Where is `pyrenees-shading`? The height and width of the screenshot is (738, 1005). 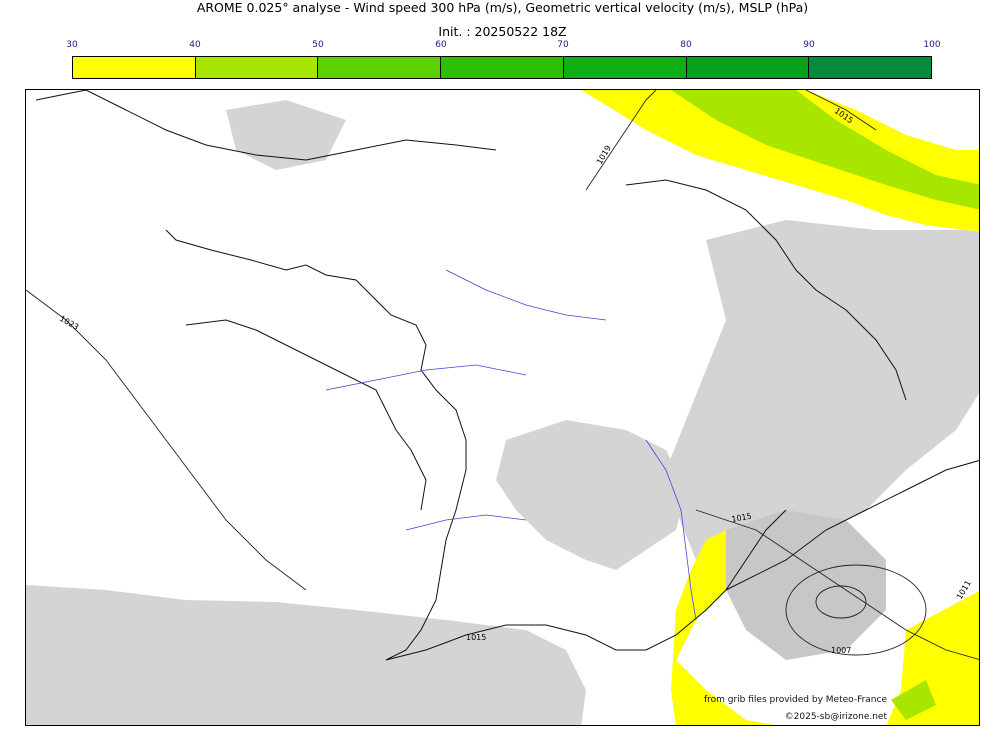
pyrenees-shading is located at coordinates (306, 655).